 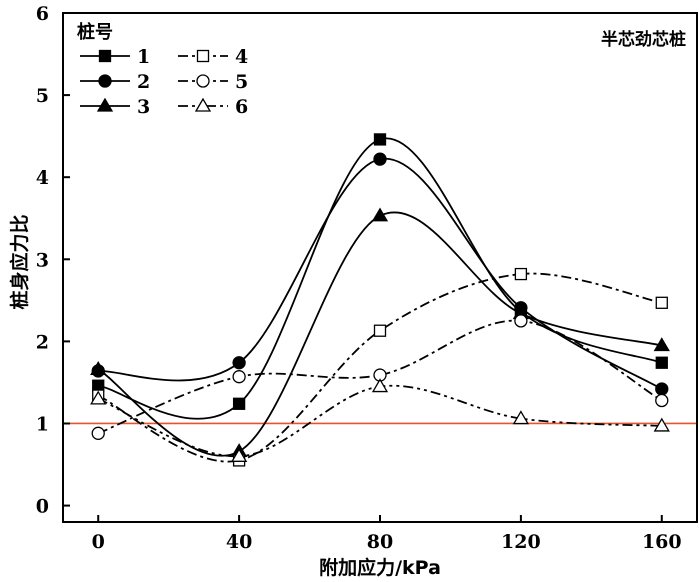 What do you see at coordinates (42, 14) in the screenshot?
I see `y-tick-label: 6` at bounding box center [42, 14].